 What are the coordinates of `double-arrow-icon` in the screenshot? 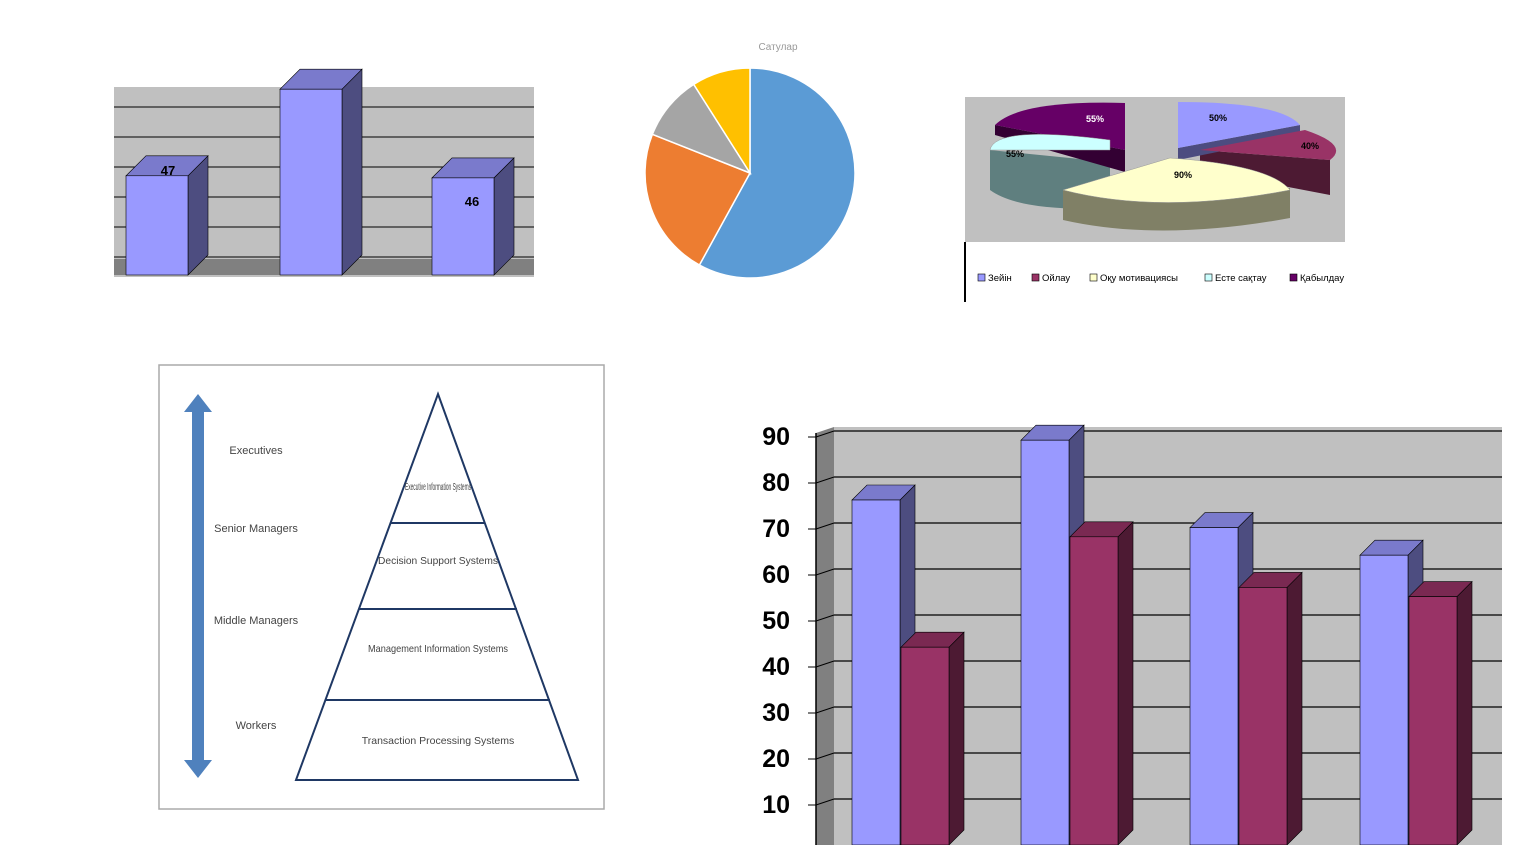 It's located at (198, 586).